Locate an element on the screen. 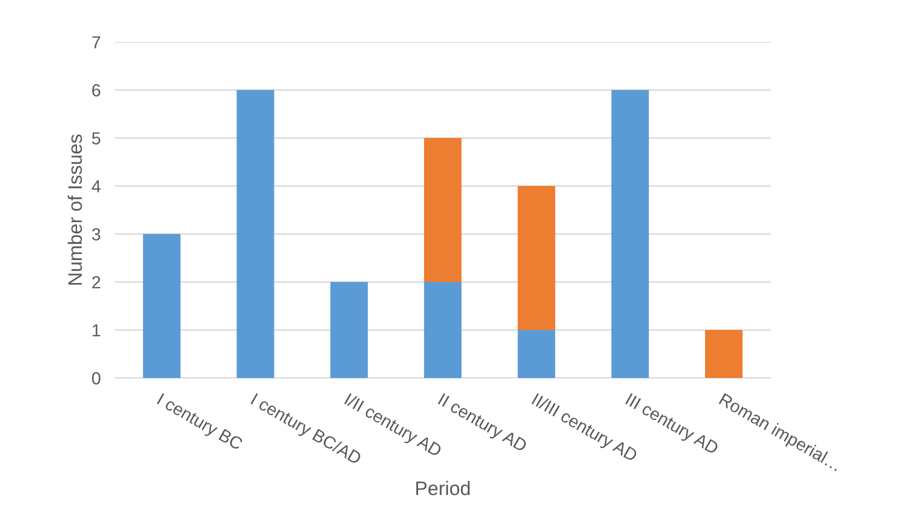 Image resolution: width=912 pixels, height=525 pixels. y-tick-label: 6 is located at coordinates (96, 90).